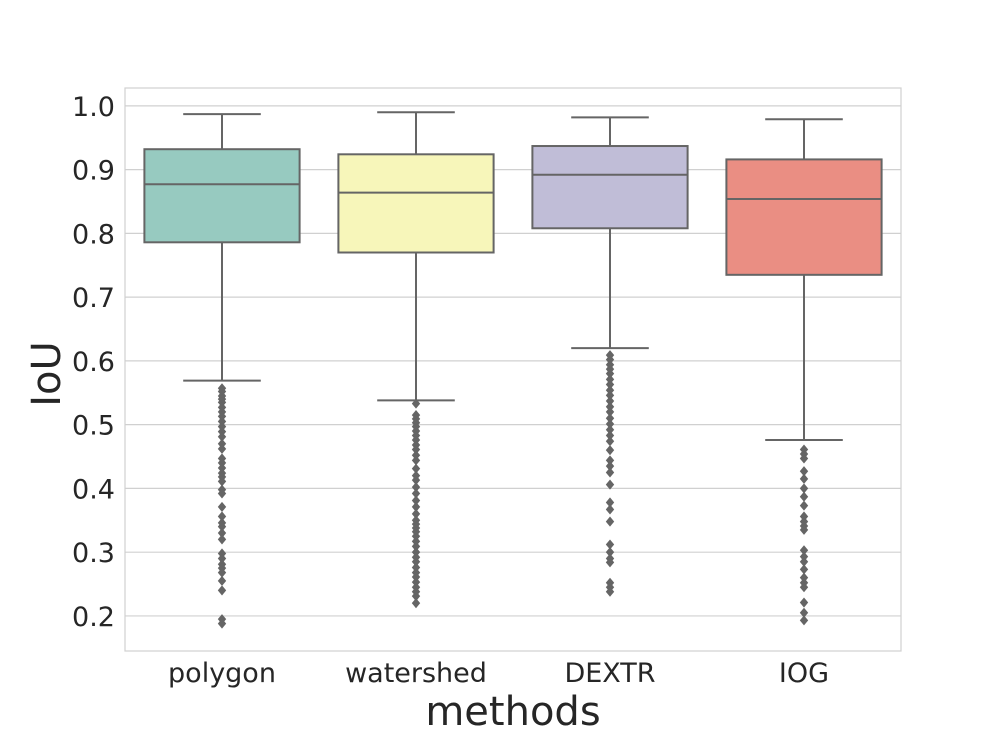  I want to click on y-tick-label: 0.3, so click(93, 553).